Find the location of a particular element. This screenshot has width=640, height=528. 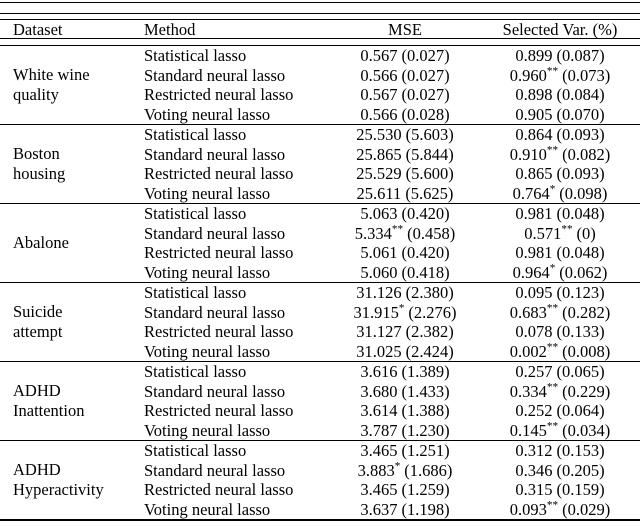

selected-var-cell: 0.905 (0.070) is located at coordinates (560, 114).